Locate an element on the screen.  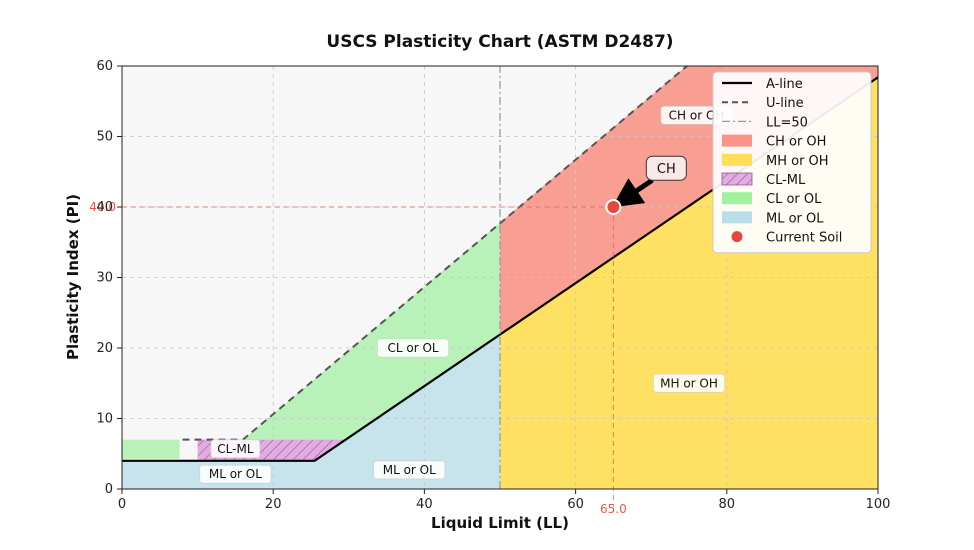
legend-item-cl-or-ol: CL or OL is located at coordinates (772, 199).